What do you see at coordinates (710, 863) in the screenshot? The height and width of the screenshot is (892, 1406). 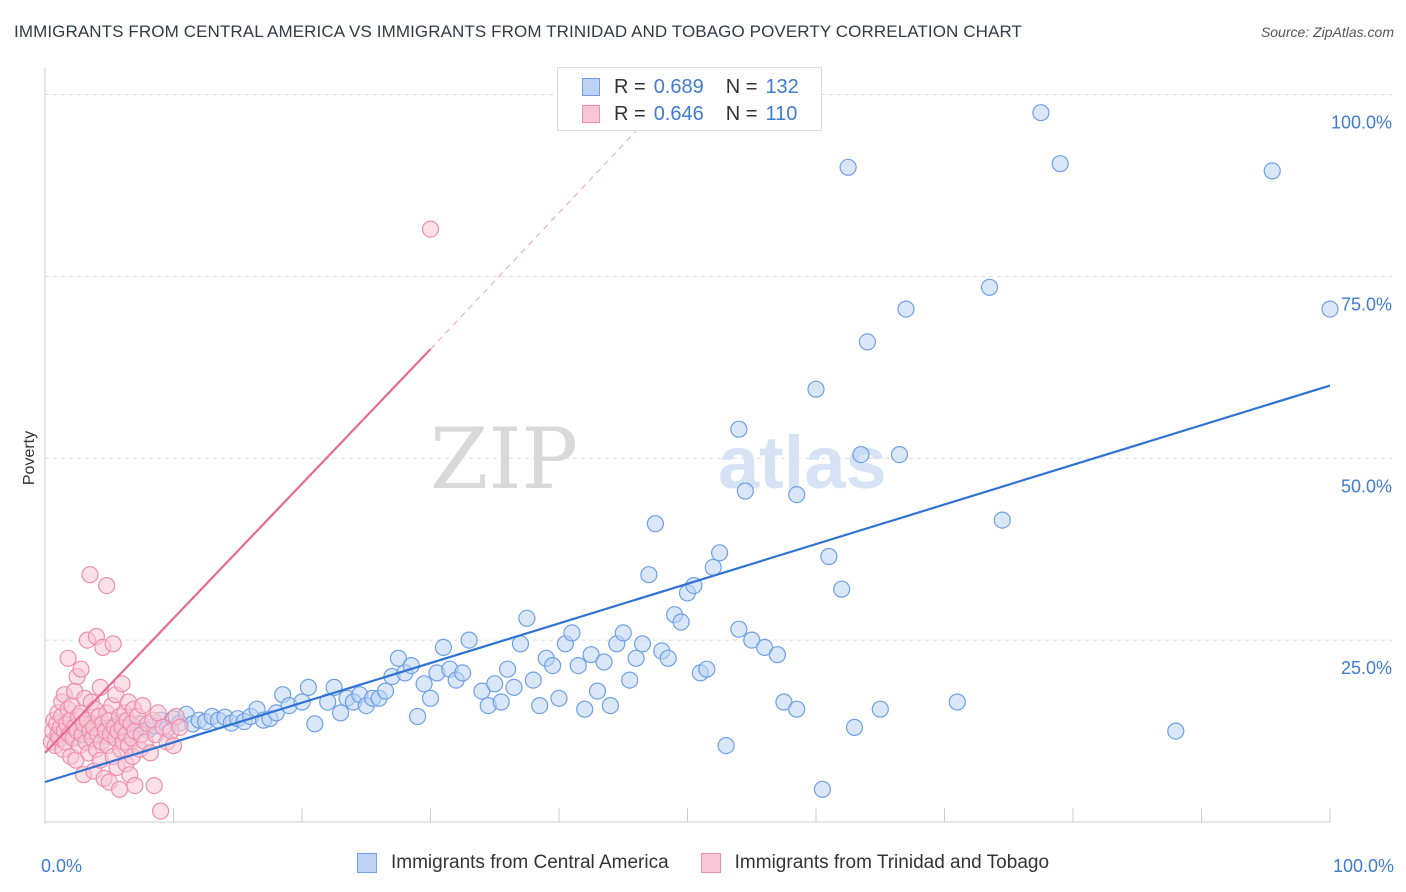 I see `bottom-legend-swatch-pink` at bounding box center [710, 863].